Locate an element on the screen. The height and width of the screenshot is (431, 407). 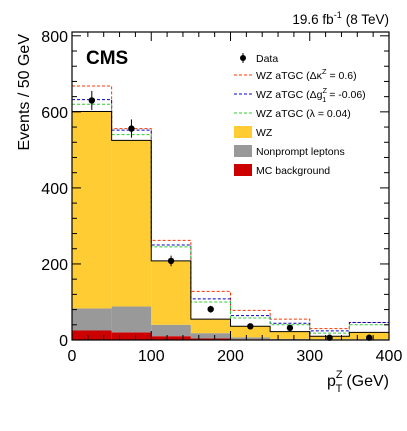
lumi-exponent: -1 is located at coordinates (338, 15).